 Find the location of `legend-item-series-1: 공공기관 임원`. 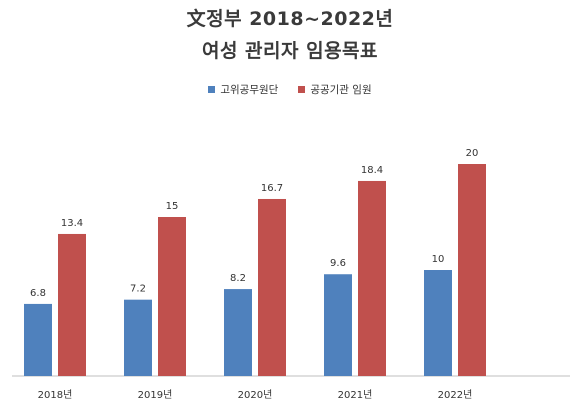

legend-item-series-1: 공공기관 임원 is located at coordinates (335, 89).